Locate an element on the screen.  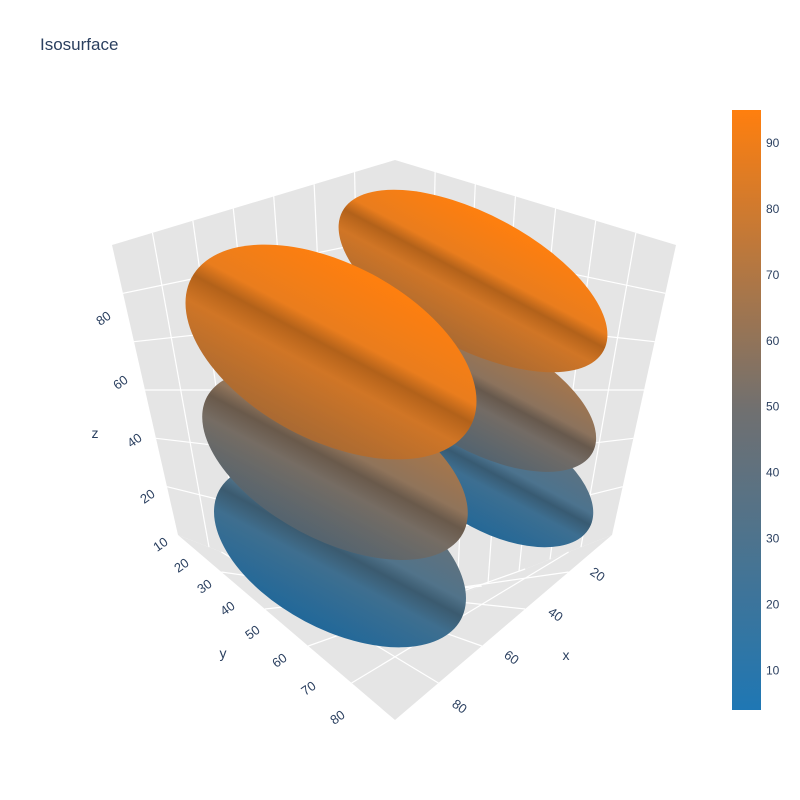
chart-title: Isosurface is located at coordinates (79, 44).